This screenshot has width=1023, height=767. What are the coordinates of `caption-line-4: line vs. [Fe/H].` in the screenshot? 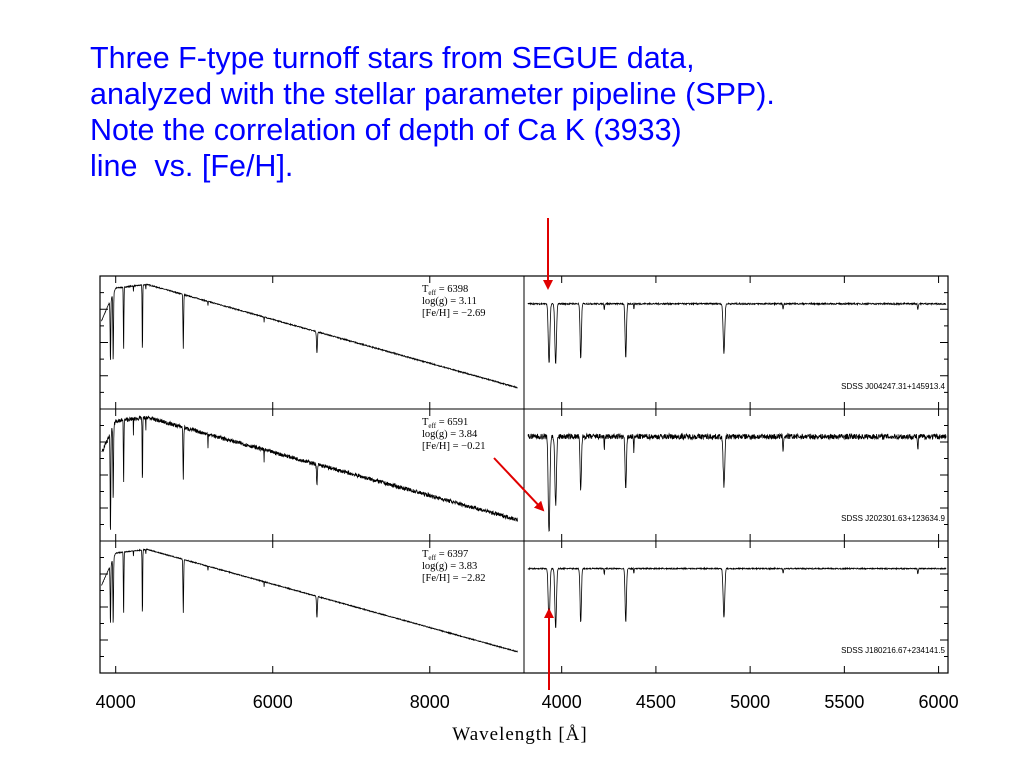 It's located at (192, 166).